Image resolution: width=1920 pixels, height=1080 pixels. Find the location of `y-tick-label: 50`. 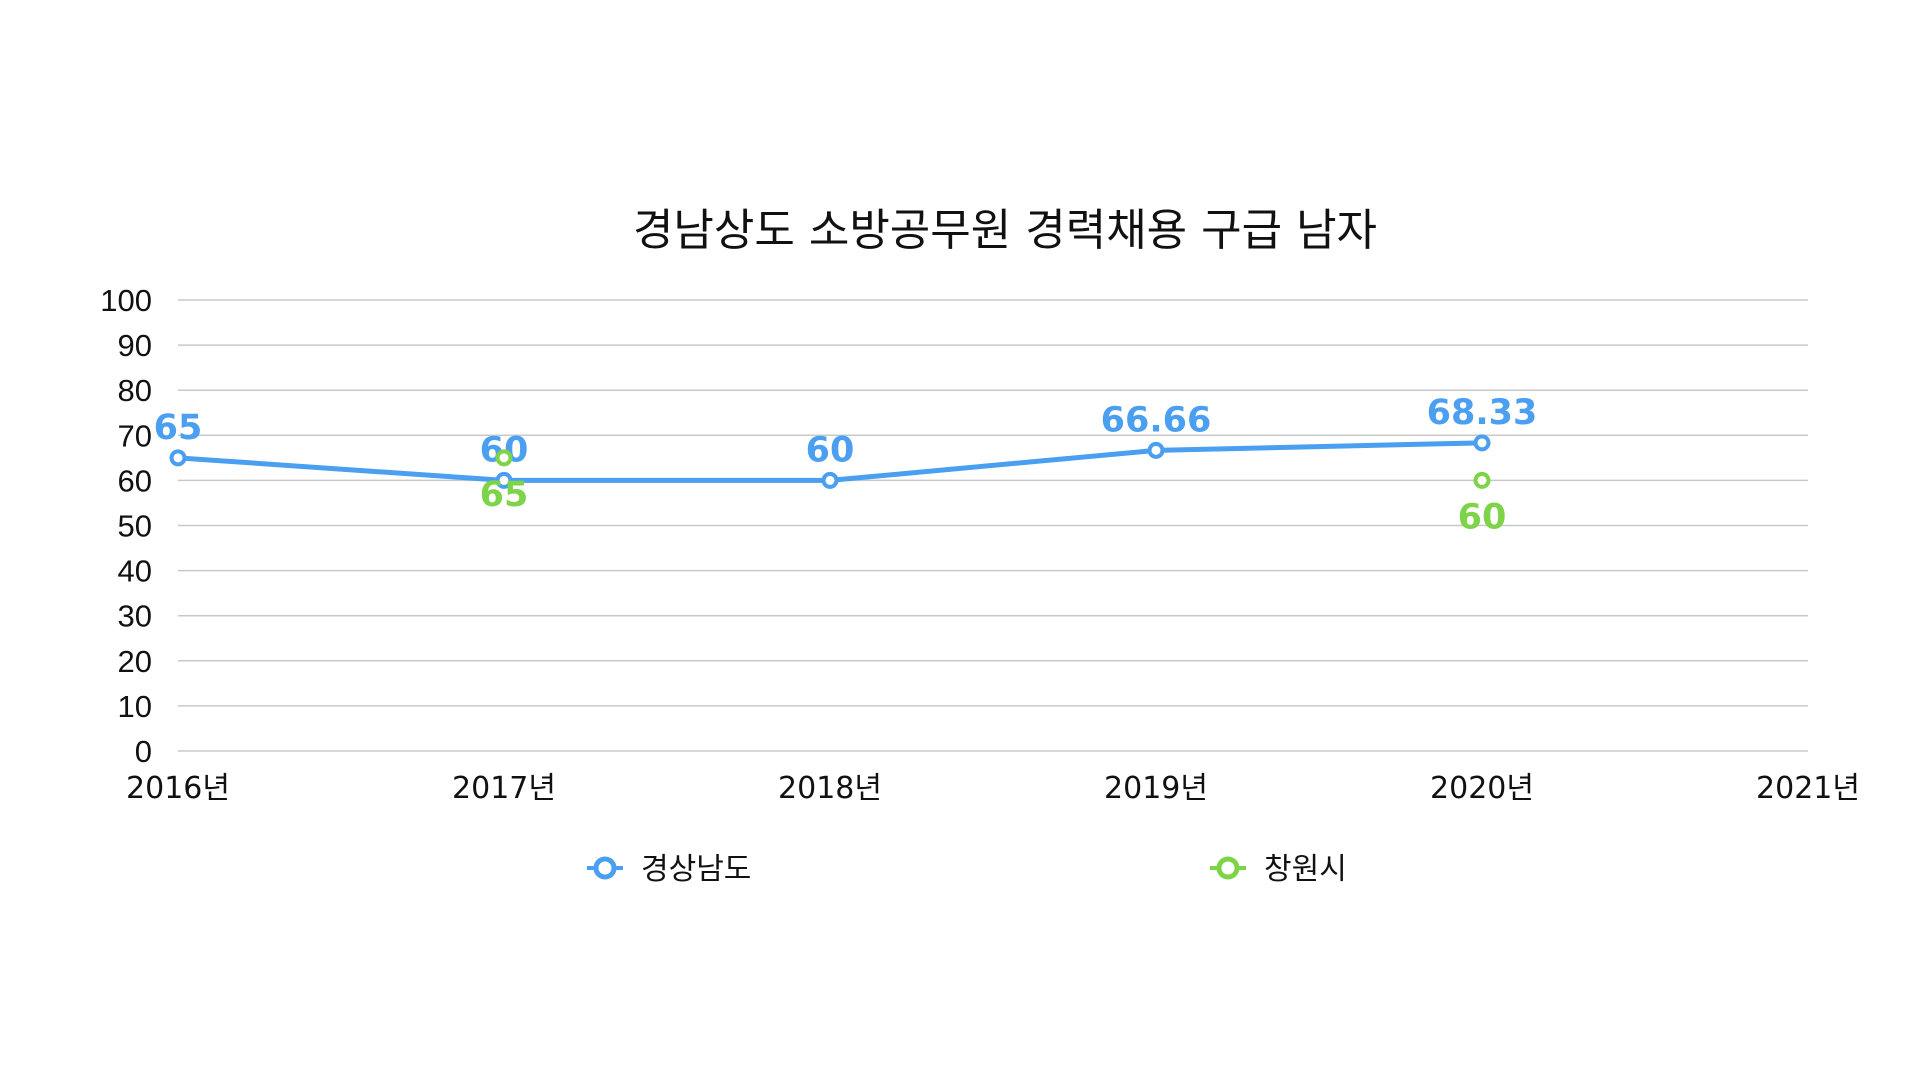

y-tick-label: 50 is located at coordinates (135, 526).